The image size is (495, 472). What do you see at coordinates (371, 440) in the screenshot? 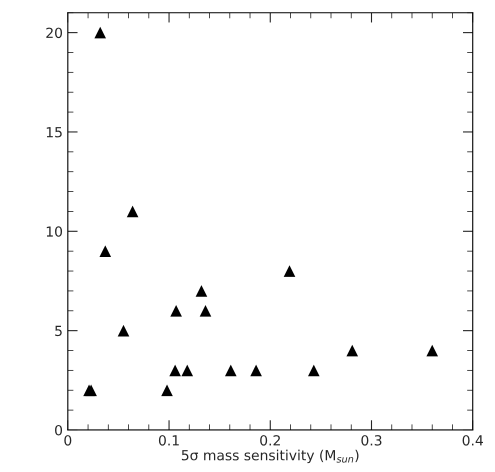
I see `x-tick-label: 0.3` at bounding box center [371, 440].